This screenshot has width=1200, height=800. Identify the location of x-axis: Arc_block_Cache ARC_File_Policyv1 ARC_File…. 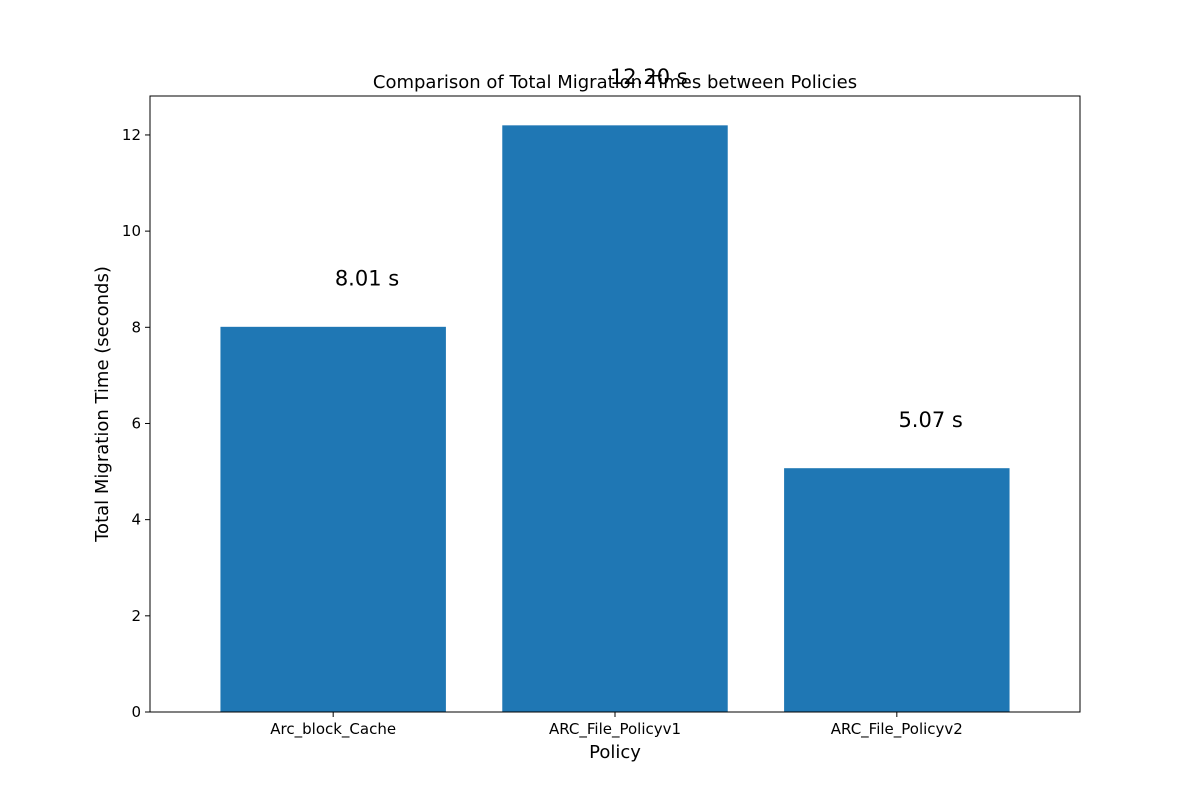
(616, 725).